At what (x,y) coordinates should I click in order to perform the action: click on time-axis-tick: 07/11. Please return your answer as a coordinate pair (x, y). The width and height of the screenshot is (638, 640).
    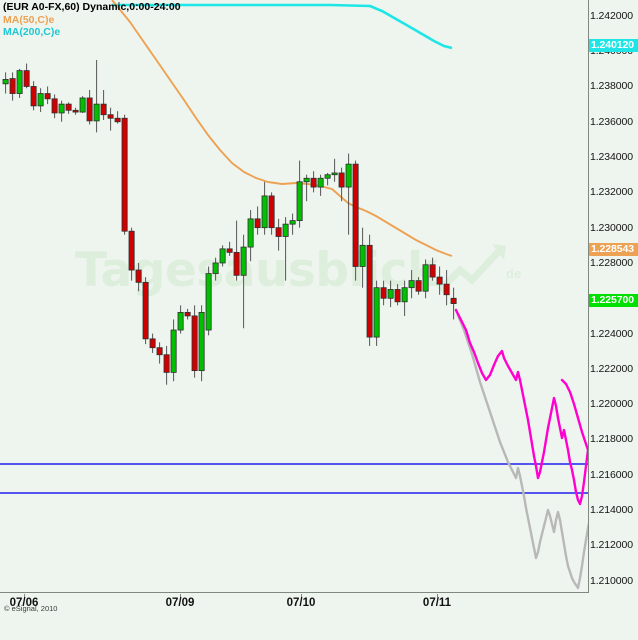
    Looking at the image, I should click on (437, 603).